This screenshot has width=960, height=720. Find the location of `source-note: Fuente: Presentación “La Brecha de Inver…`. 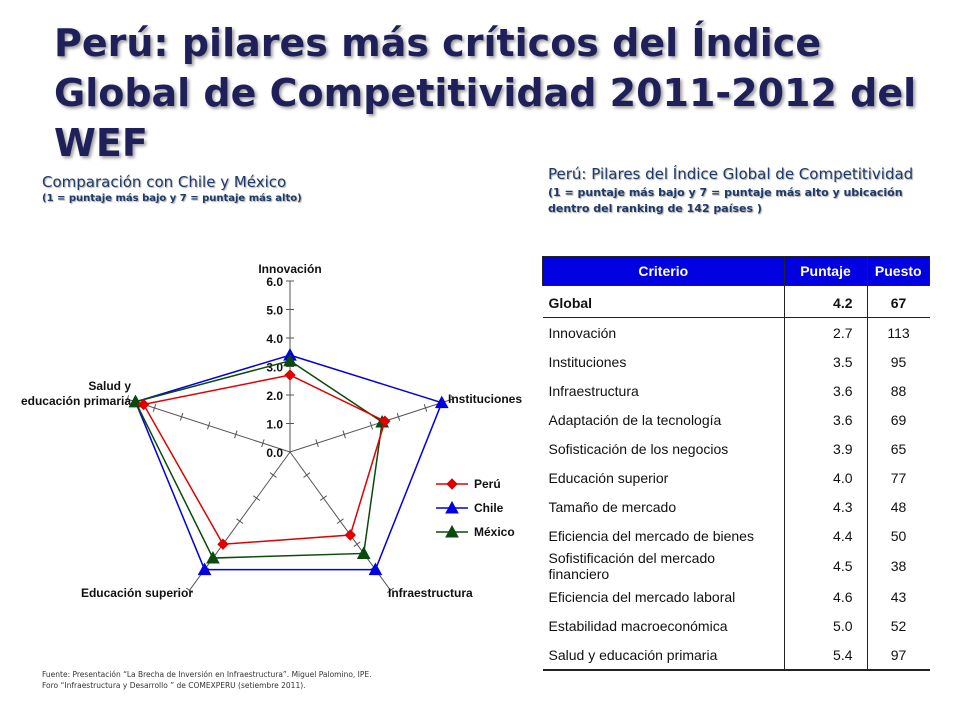

source-note: Fuente: Presentación “La Brecha de Inver… is located at coordinates (207, 680).